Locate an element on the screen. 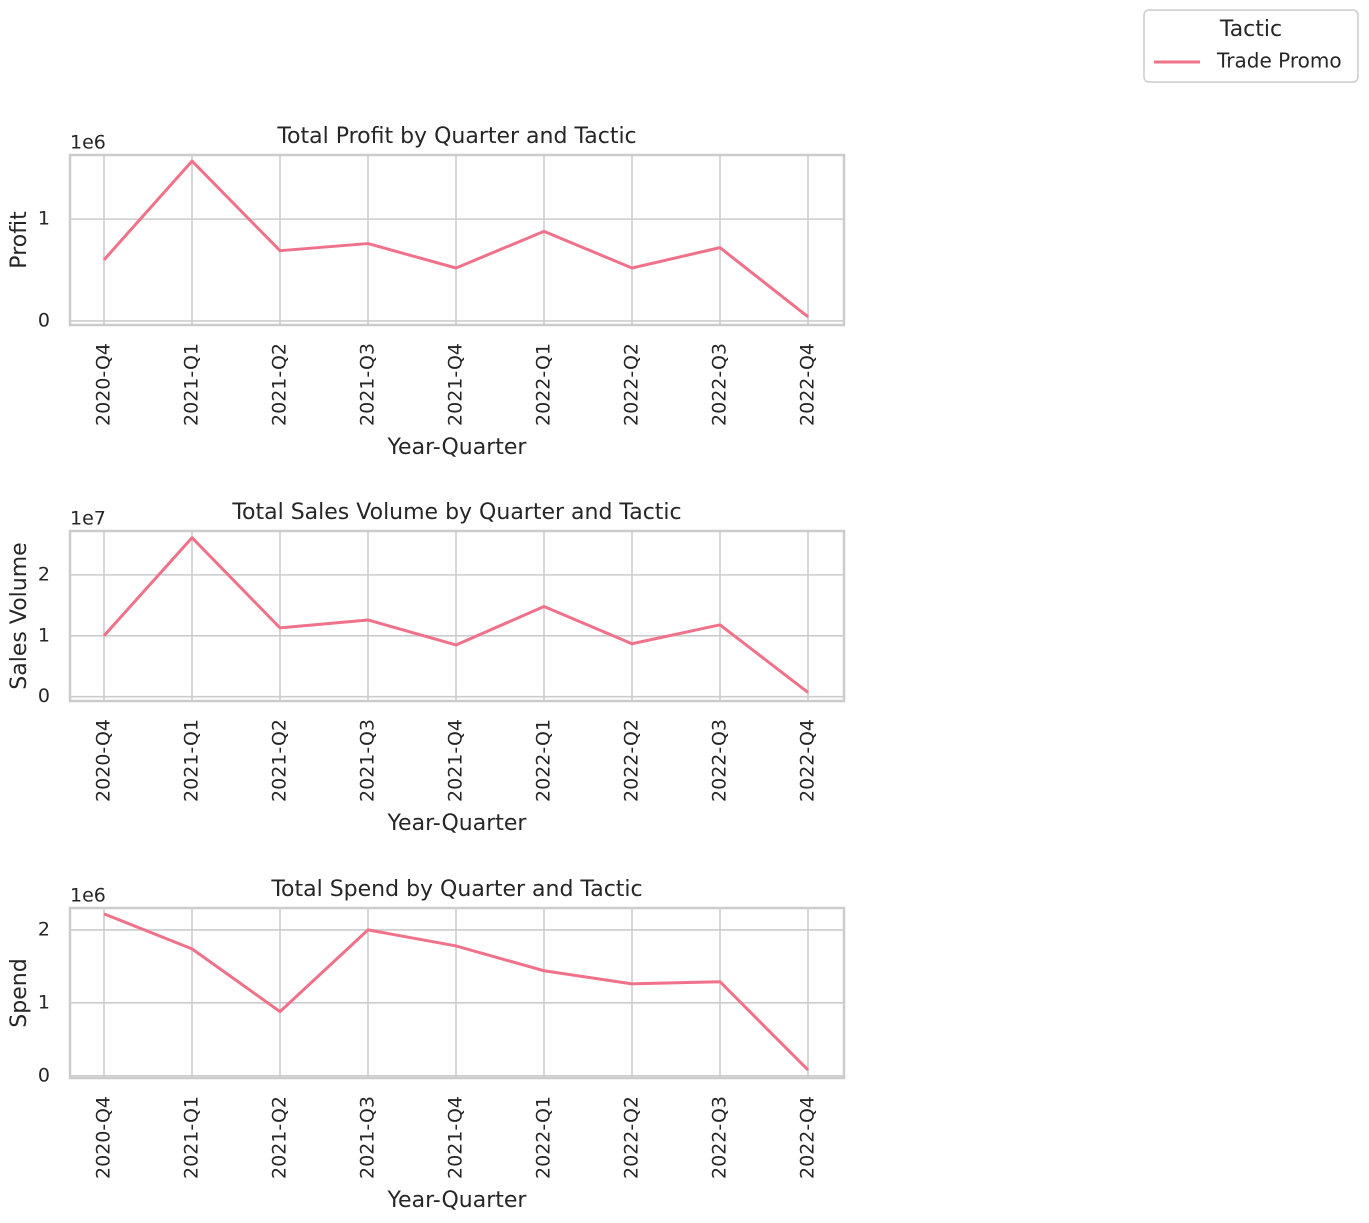 The height and width of the screenshot is (1223, 1369). legend-title: Tactic is located at coordinates (1250, 29).